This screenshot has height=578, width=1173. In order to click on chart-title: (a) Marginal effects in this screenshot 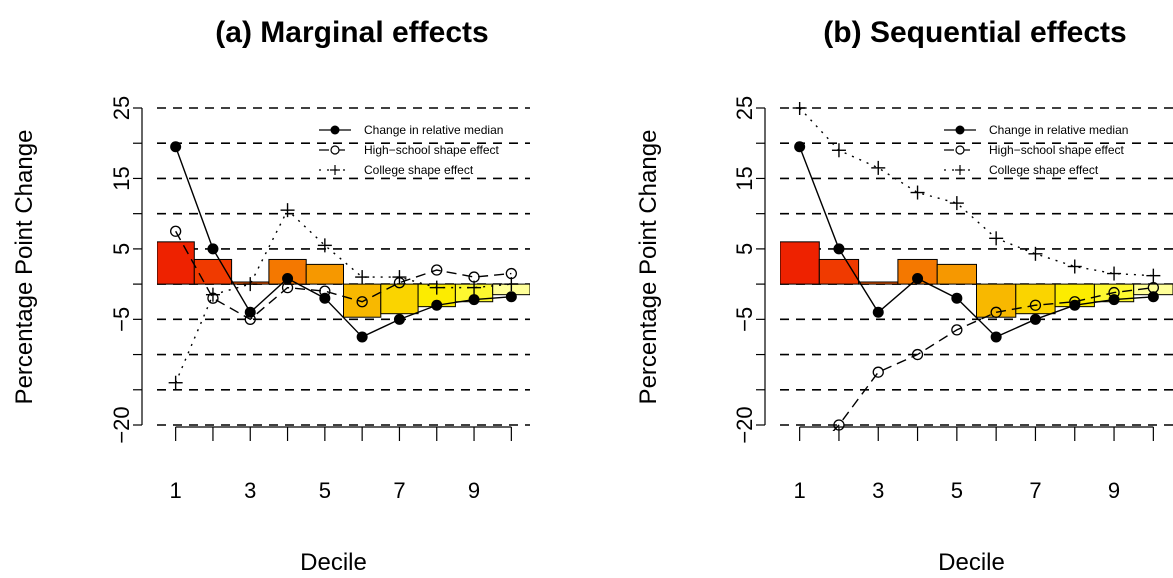, I will do `click(351, 32)`.